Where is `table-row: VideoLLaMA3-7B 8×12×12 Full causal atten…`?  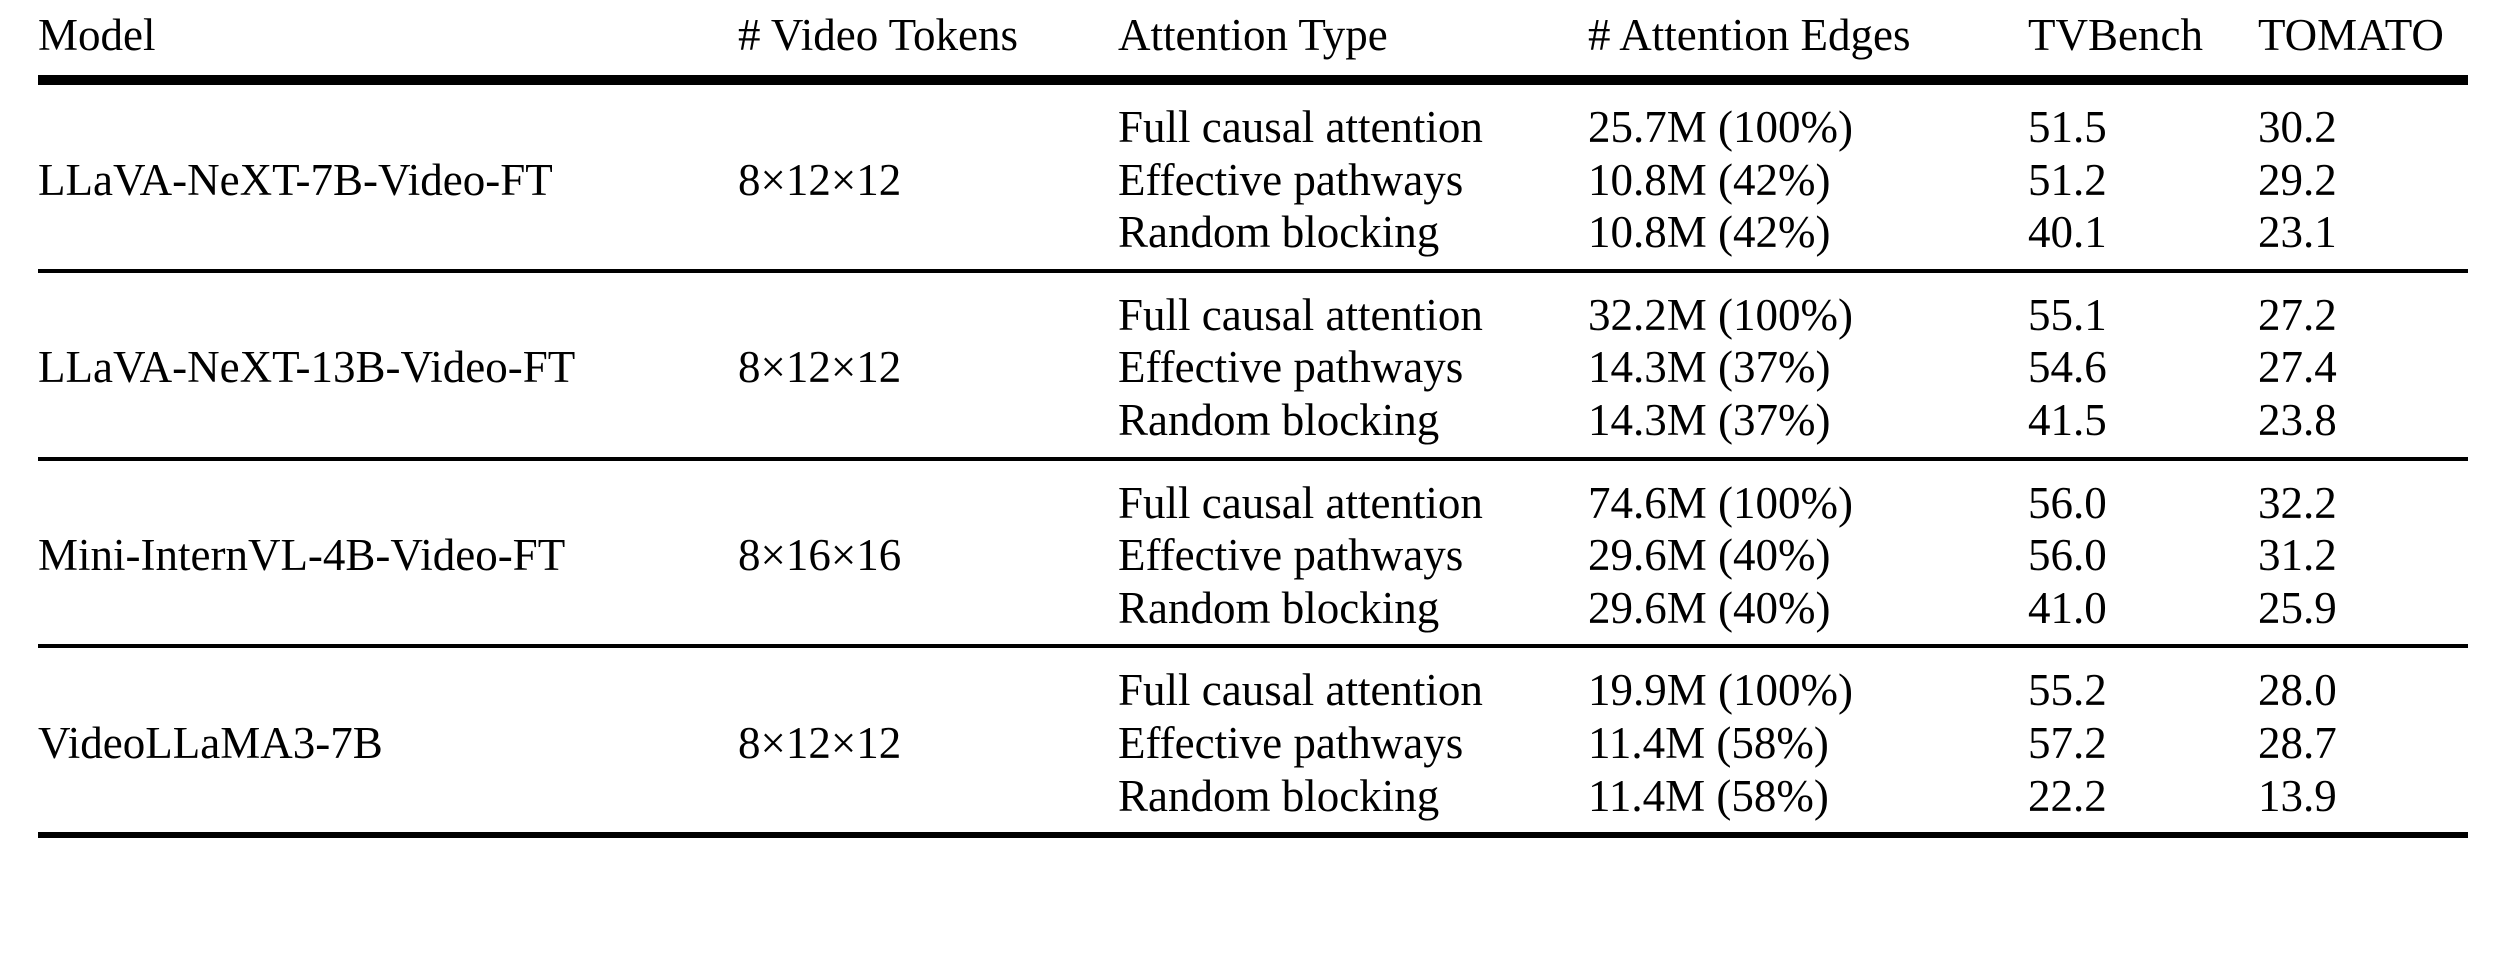 table-row: VideoLLaMA3-7B 8×12×12 Full causal atten… is located at coordinates (1253, 715).